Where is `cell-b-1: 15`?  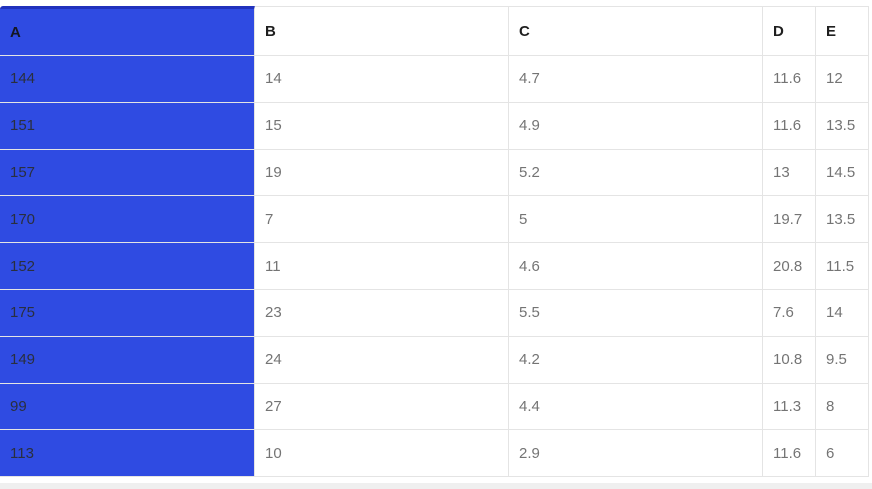
cell-b-1: 15 is located at coordinates (382, 126).